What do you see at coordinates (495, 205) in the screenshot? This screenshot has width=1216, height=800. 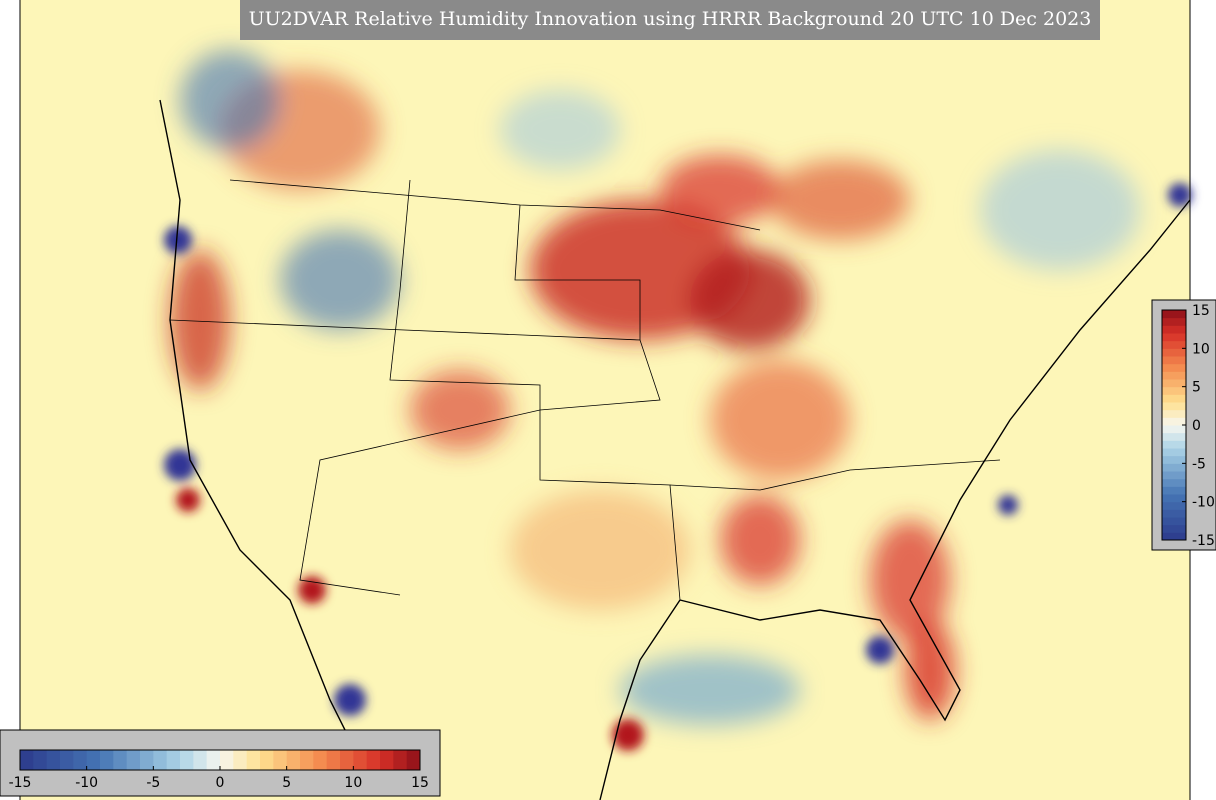 I see `border-line` at bounding box center [495, 205].